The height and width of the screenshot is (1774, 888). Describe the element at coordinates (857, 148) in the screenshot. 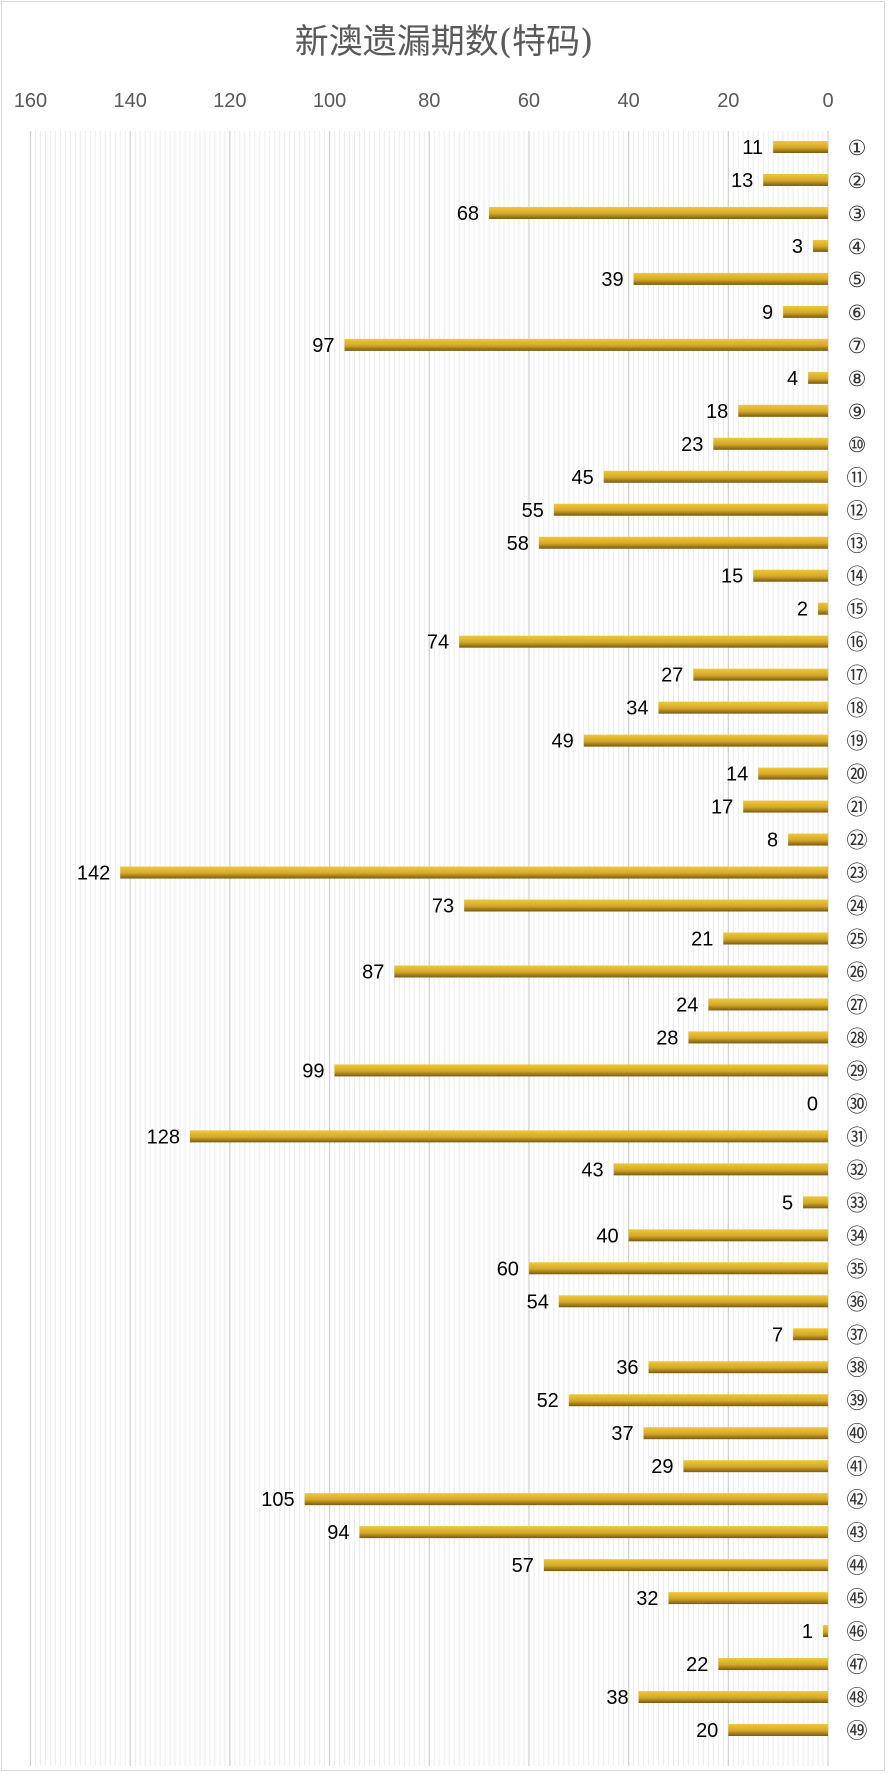

I see `category-label: ①` at that location.